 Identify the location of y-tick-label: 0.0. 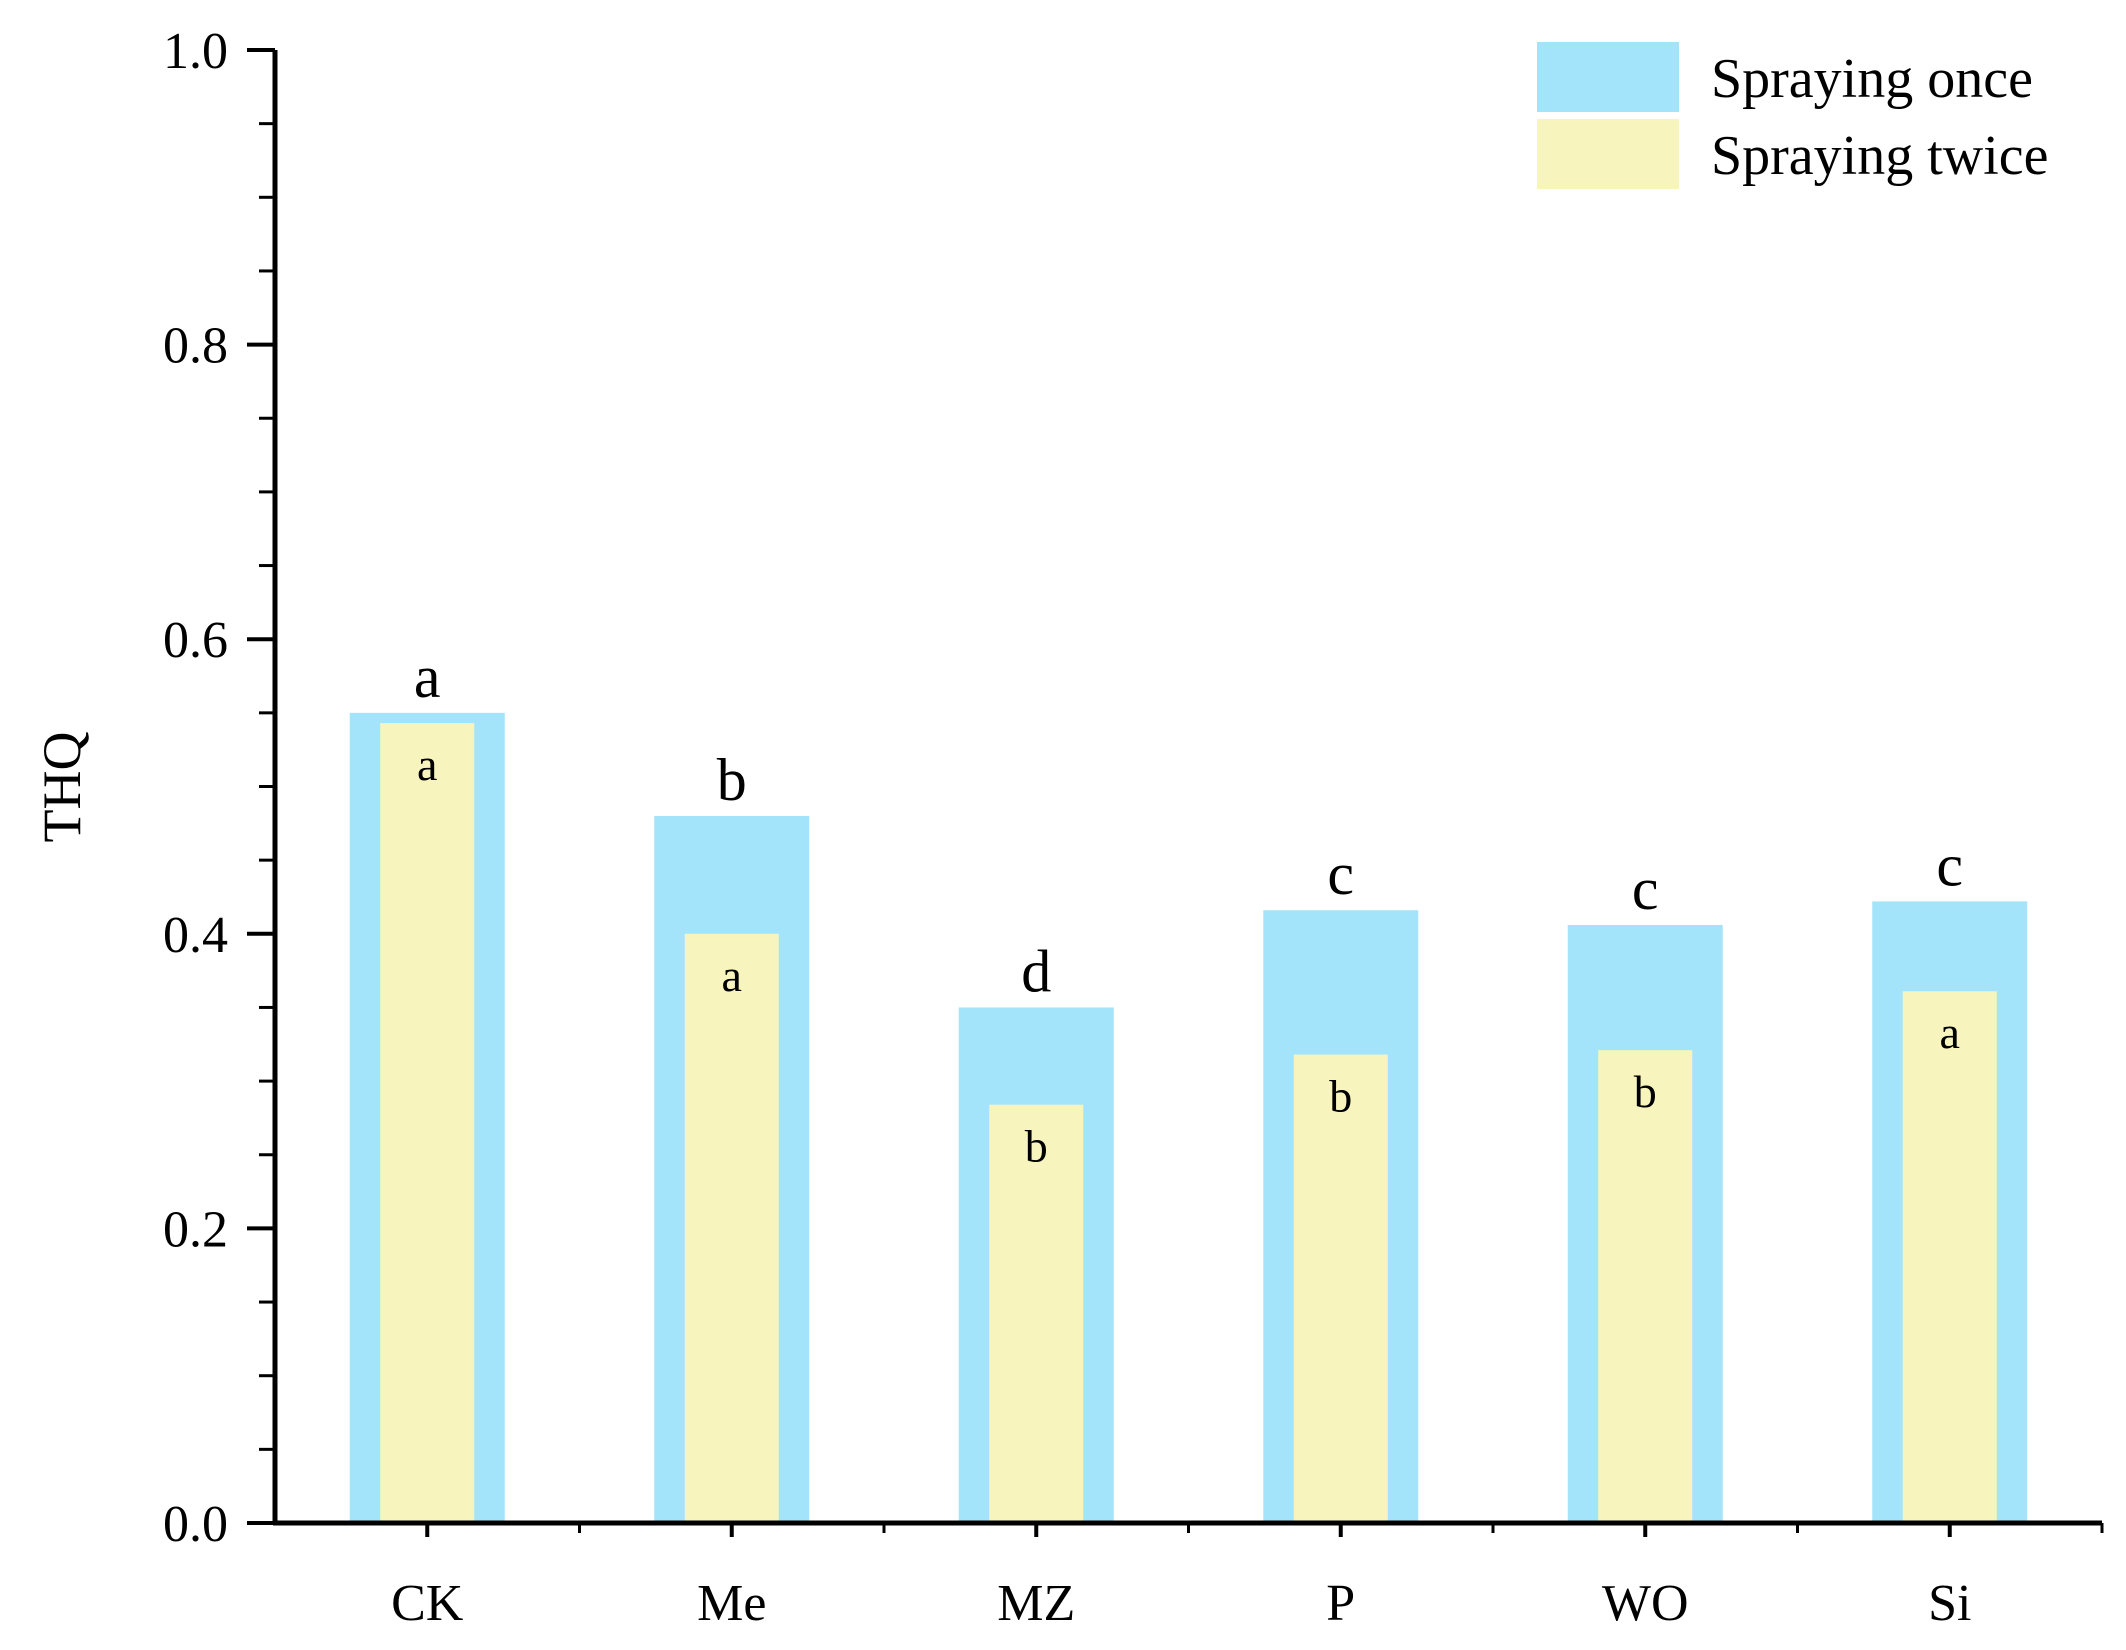
(195, 1524).